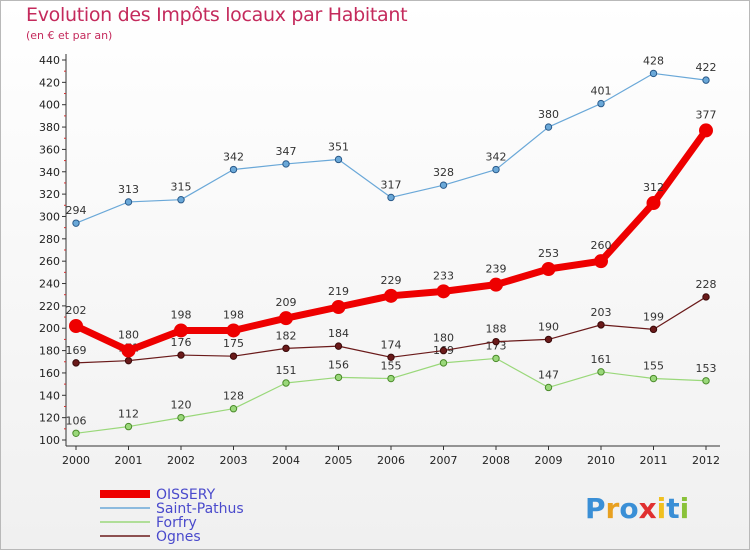  I want to click on y-tick-label: 260, so click(49, 261).